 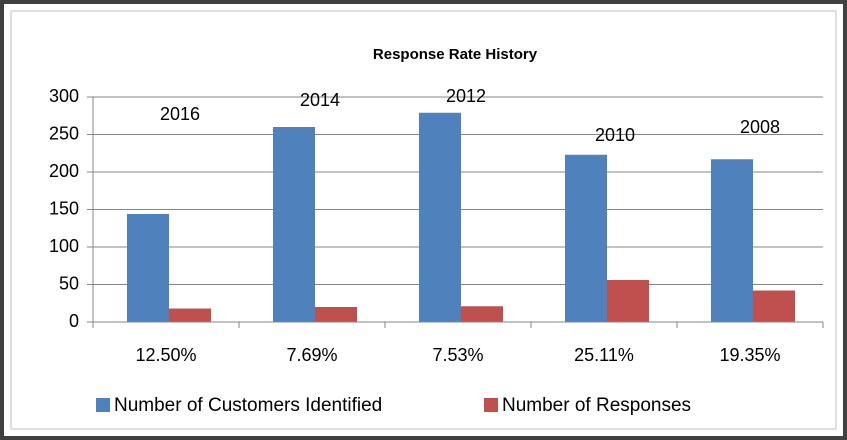 I want to click on y-tick-label: 50, so click(x=69, y=283).